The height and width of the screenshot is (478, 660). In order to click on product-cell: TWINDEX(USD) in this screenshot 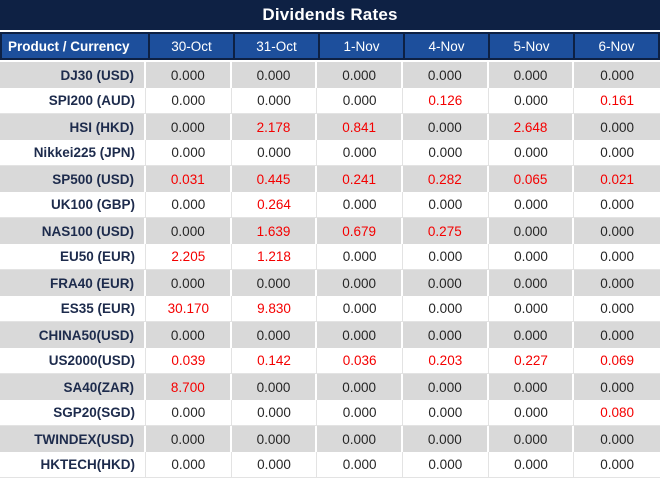, I will do `click(73, 439)`.